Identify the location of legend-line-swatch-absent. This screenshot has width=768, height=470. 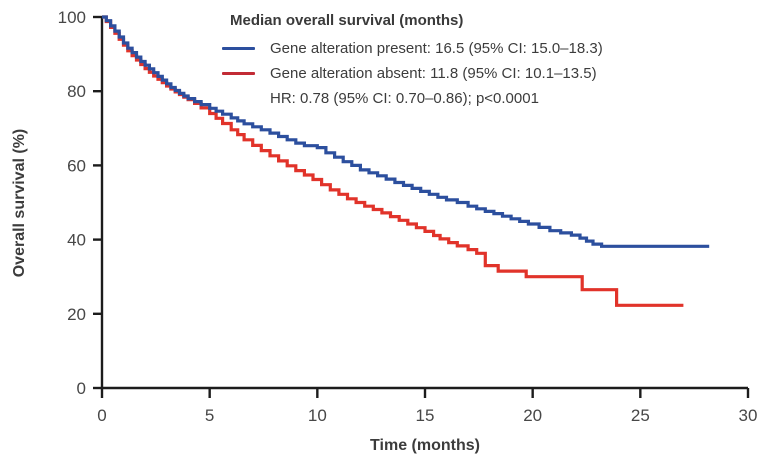
(238, 73).